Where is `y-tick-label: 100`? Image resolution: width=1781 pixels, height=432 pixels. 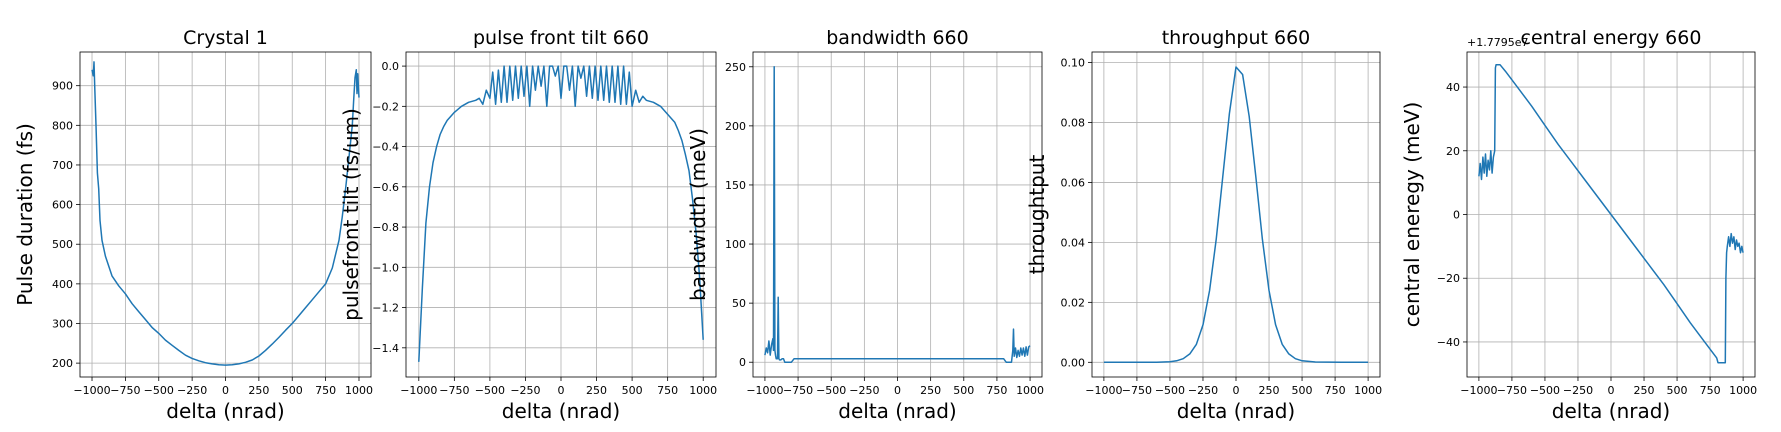
y-tick-label: 100 is located at coordinates (735, 244).